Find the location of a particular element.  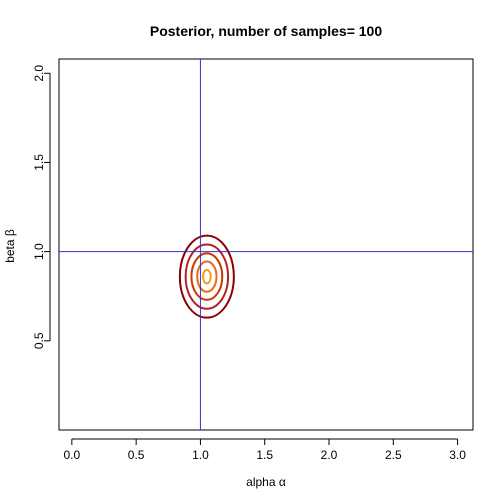

x-tick-label: 0.5 is located at coordinates (136, 455).